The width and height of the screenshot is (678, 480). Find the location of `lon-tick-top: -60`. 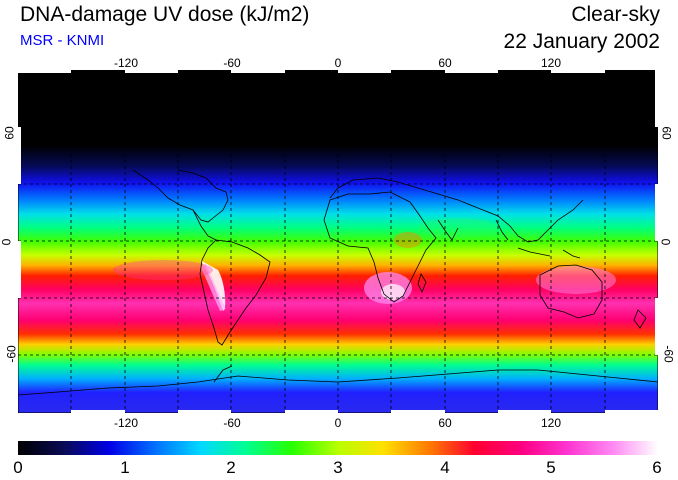

lon-tick-top: -60 is located at coordinates (232, 63).